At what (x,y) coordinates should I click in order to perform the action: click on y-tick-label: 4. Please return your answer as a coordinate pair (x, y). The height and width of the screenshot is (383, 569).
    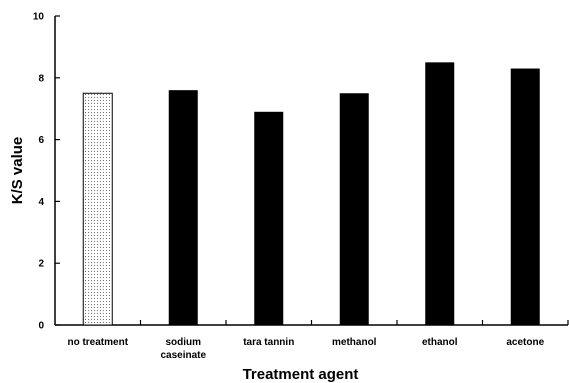
    Looking at the image, I should click on (41, 202).